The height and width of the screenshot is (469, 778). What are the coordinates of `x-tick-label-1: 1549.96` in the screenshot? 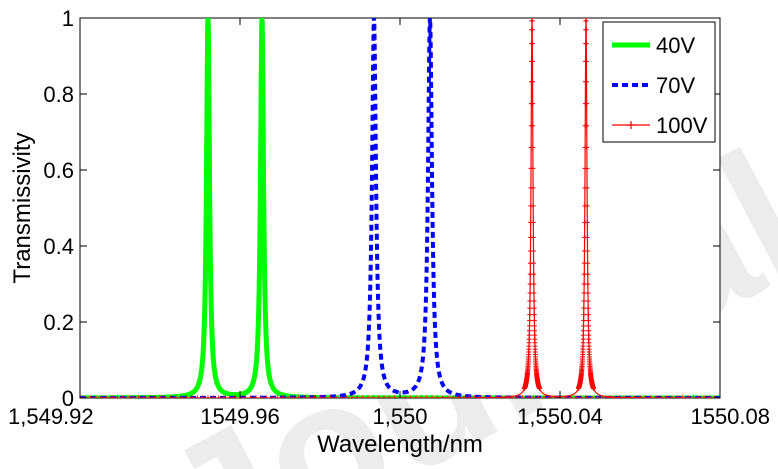 It's located at (240, 416).